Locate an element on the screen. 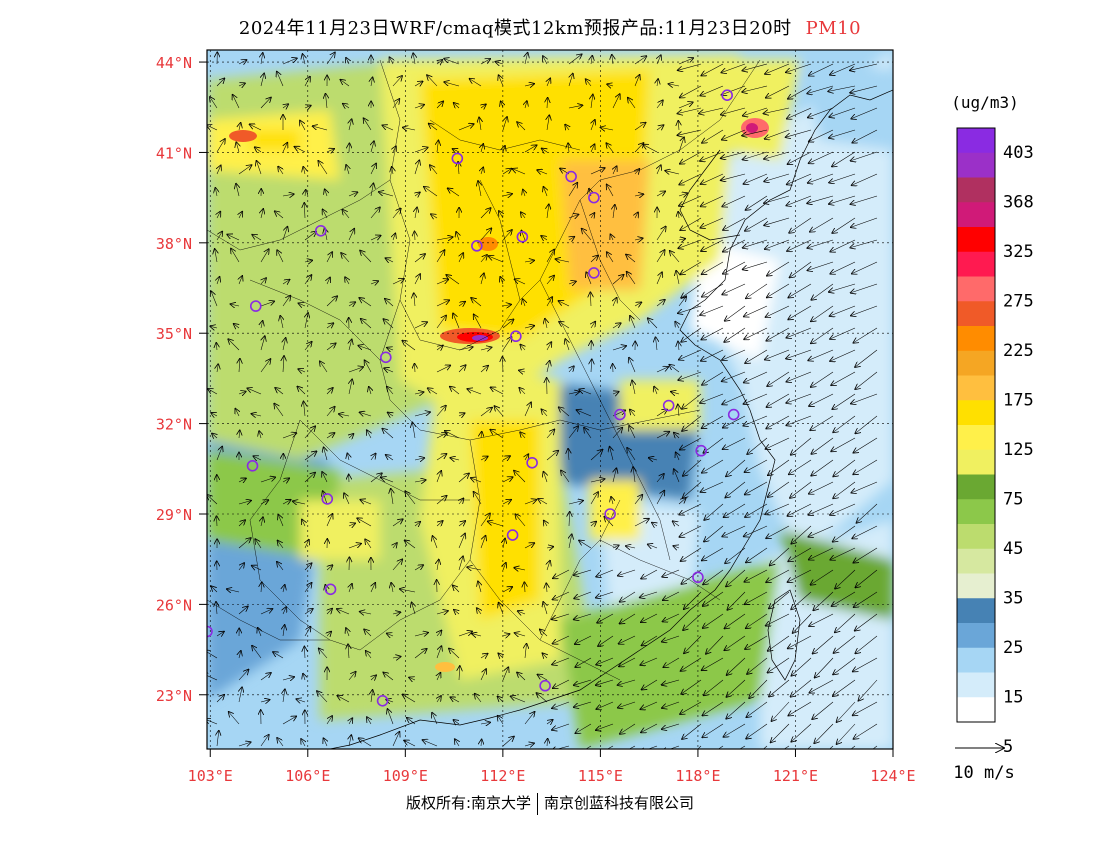  legend-unit: (ug/m3) is located at coordinates (984, 102).